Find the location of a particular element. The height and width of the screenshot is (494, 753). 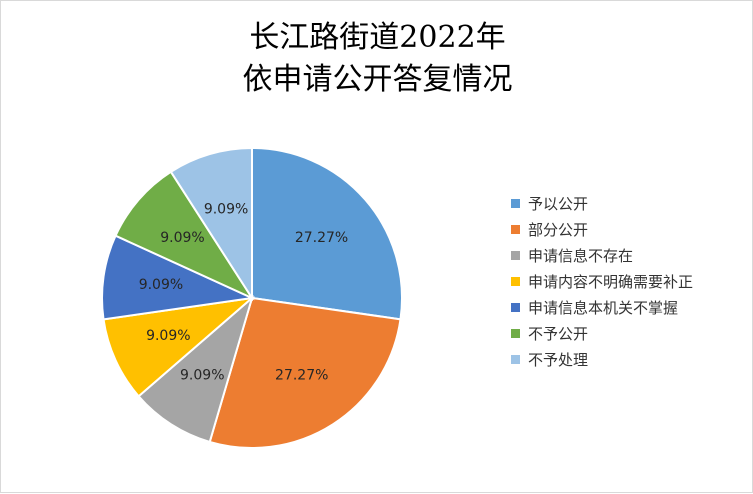

slice-label-4: 9.09% is located at coordinates (168, 336).